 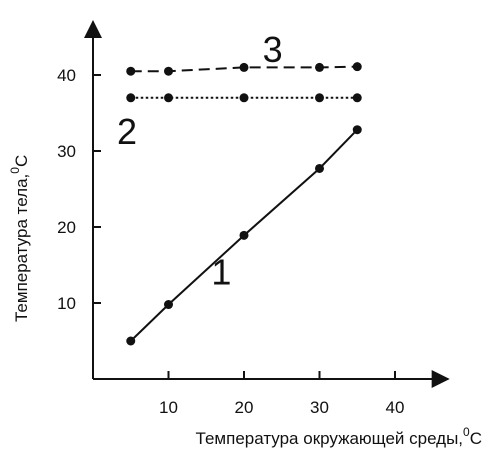 What do you see at coordinates (66, 151) in the screenshot?
I see `y-tick-label: 30` at bounding box center [66, 151].